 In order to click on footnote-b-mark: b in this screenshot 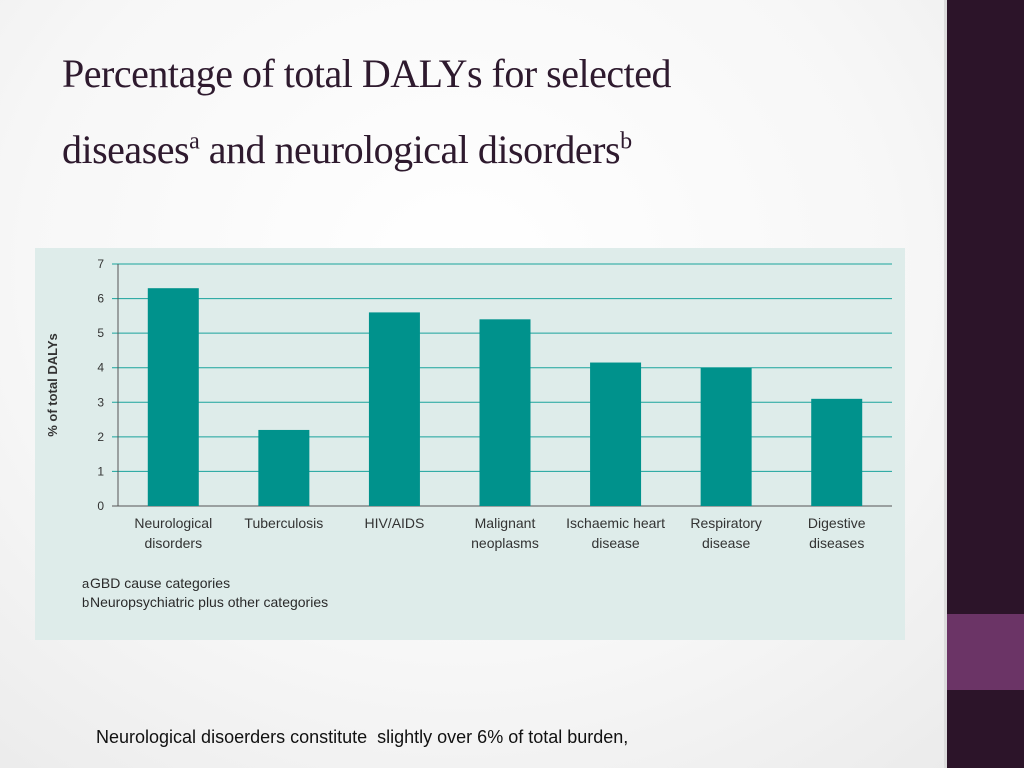, I will do `click(86, 602)`.